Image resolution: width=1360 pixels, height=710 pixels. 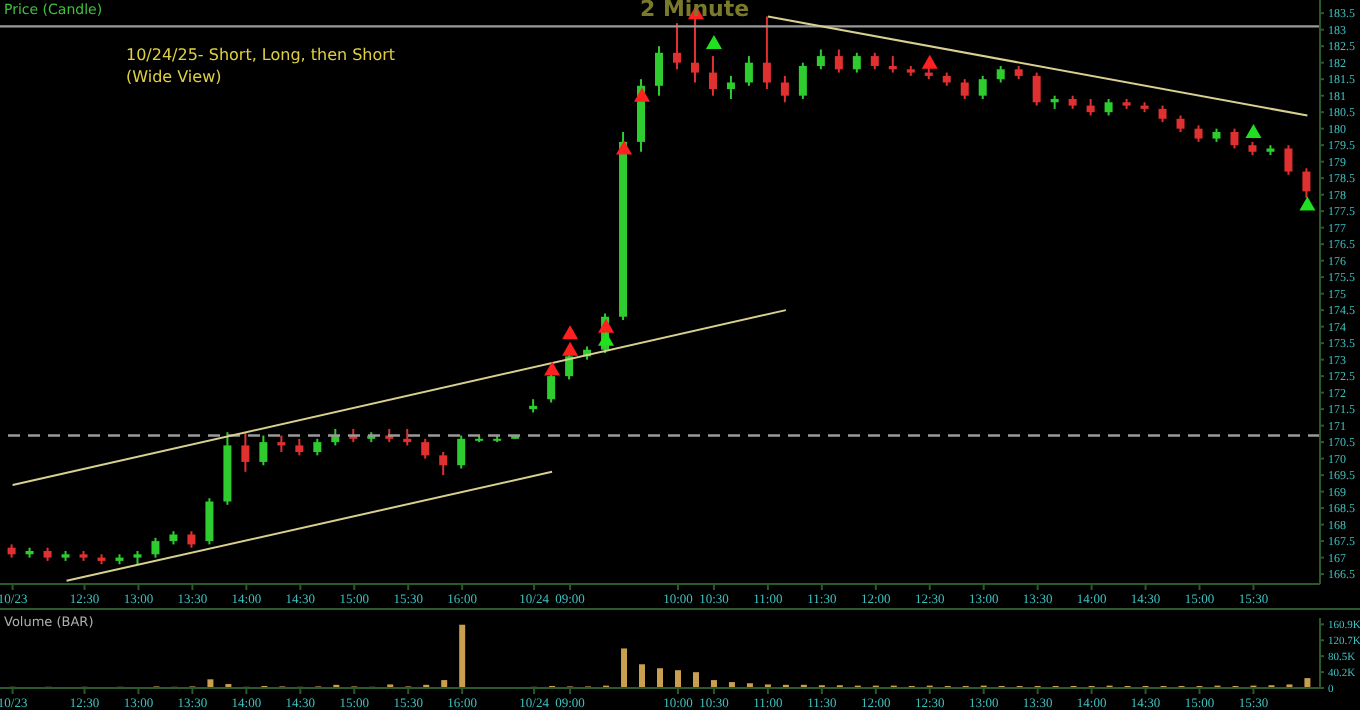 I want to click on chart-title: 2 Minute, so click(x=695, y=11).